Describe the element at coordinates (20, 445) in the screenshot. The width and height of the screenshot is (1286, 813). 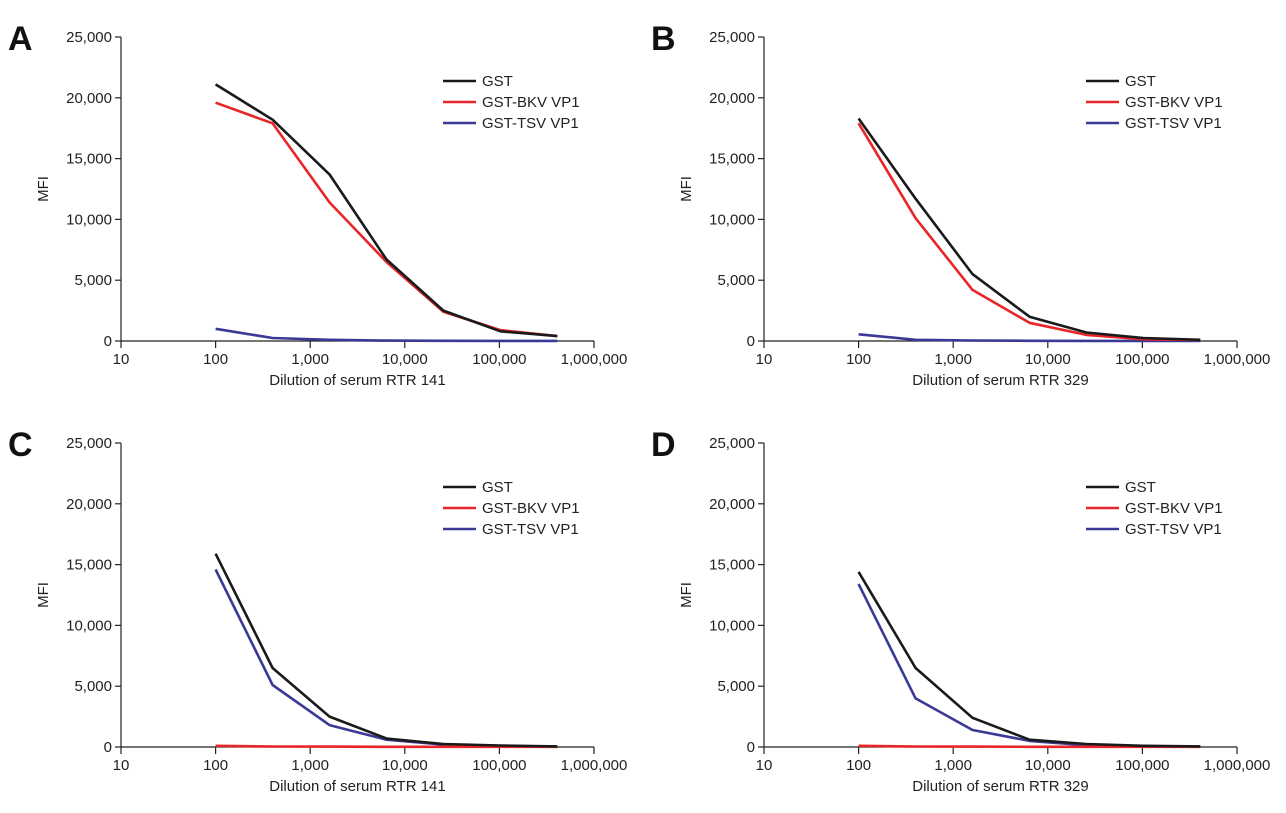
I see `panel-letter: C` at that location.